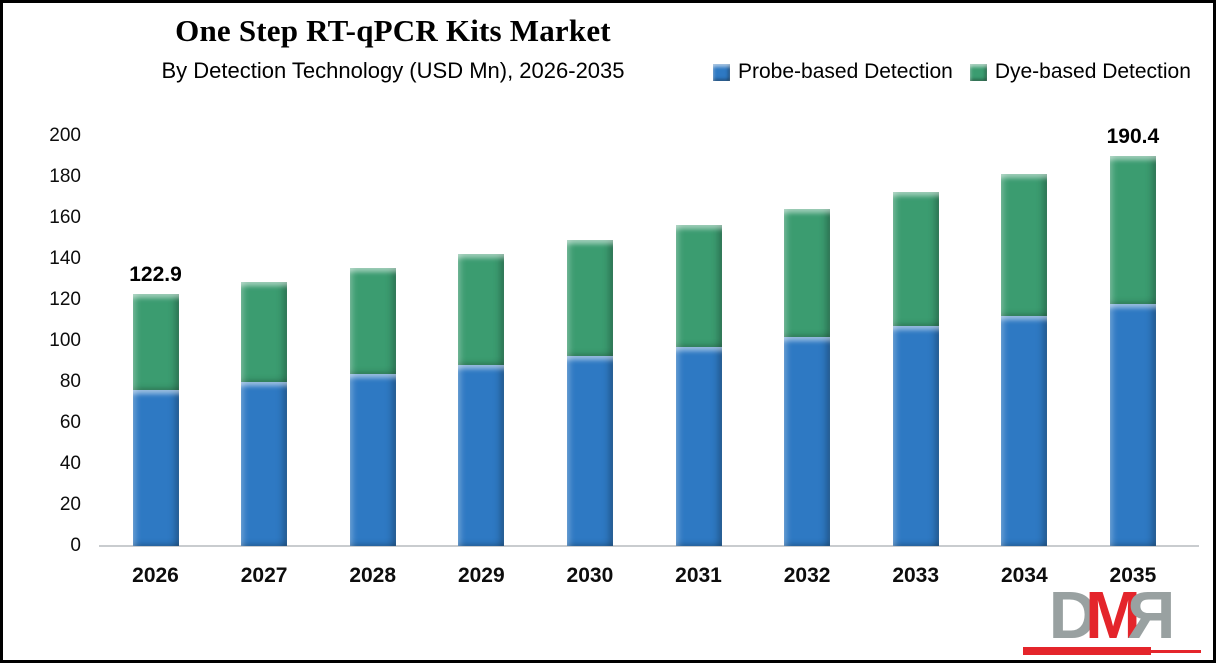  I want to click on stacked-bar-2032, so click(807, 377).